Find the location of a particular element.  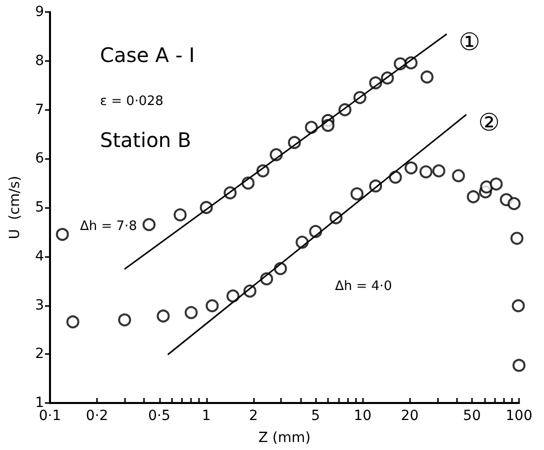

annotation: Δh = 4·0 is located at coordinates (363, 286).